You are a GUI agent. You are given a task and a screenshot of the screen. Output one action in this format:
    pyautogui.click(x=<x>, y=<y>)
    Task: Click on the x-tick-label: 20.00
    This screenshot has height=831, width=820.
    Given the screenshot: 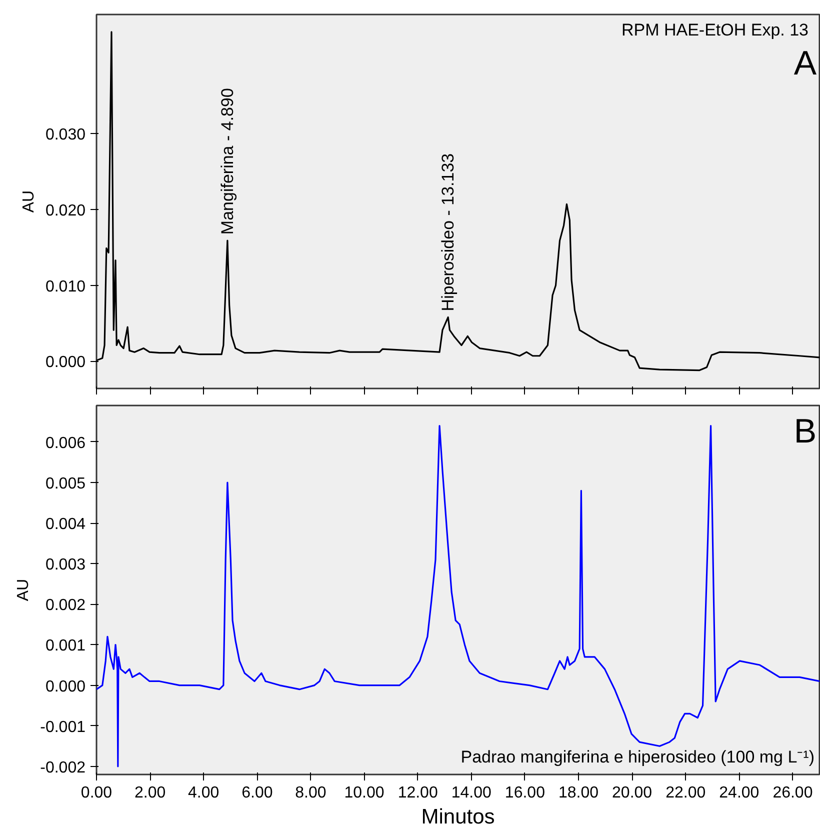 What is the action you would take?
    pyautogui.click(x=632, y=793)
    